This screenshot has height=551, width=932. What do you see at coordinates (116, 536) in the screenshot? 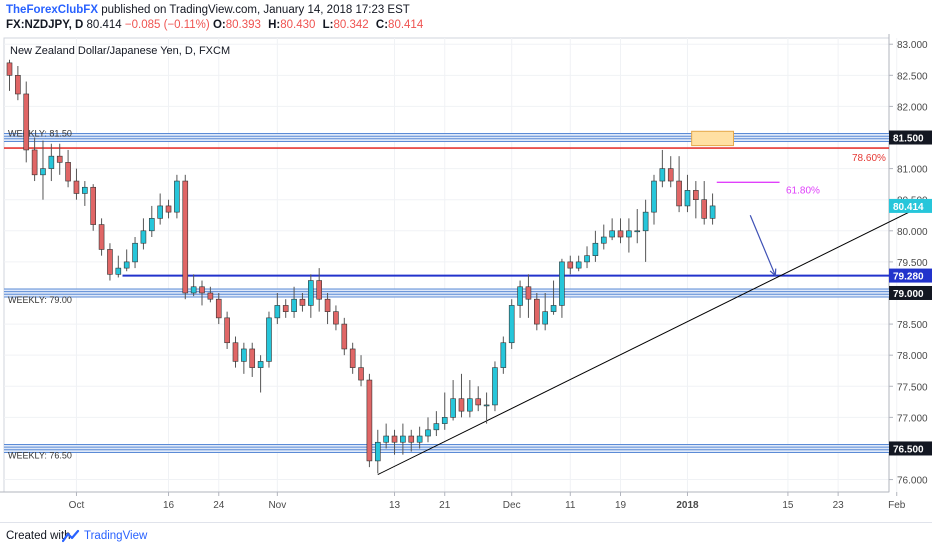
I see `tradingview-brand-link: TradingView` at bounding box center [116, 536].